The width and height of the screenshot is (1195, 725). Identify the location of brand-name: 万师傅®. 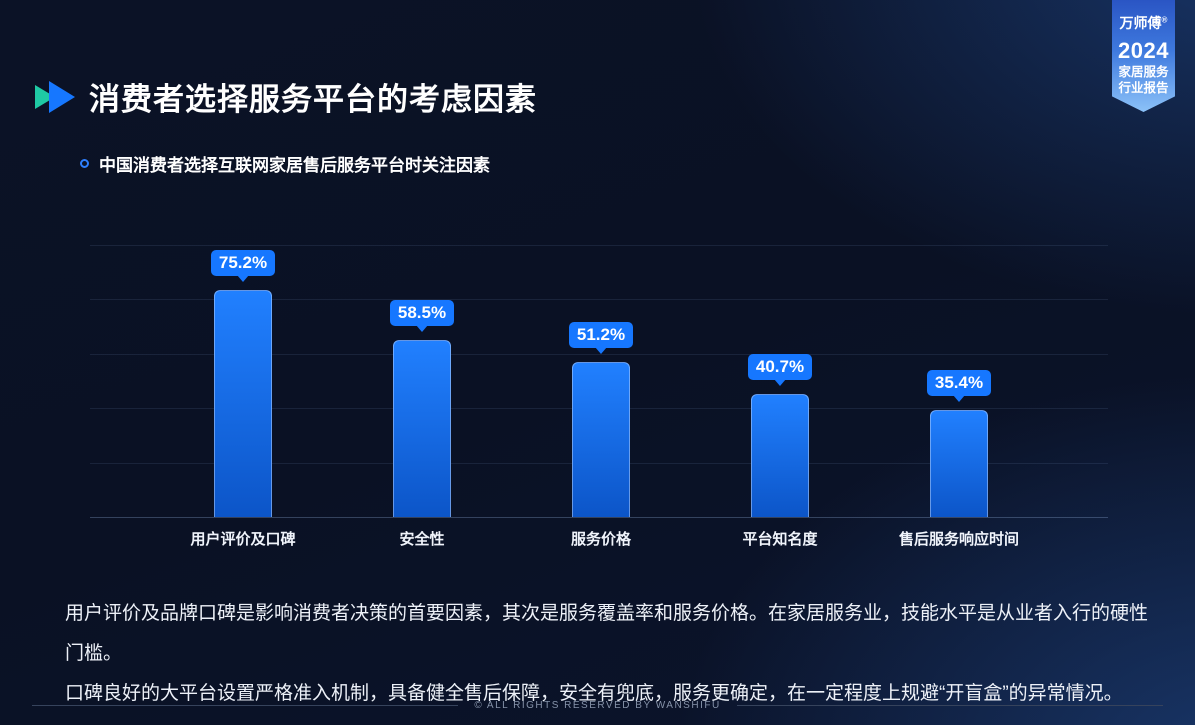
(1143, 23).